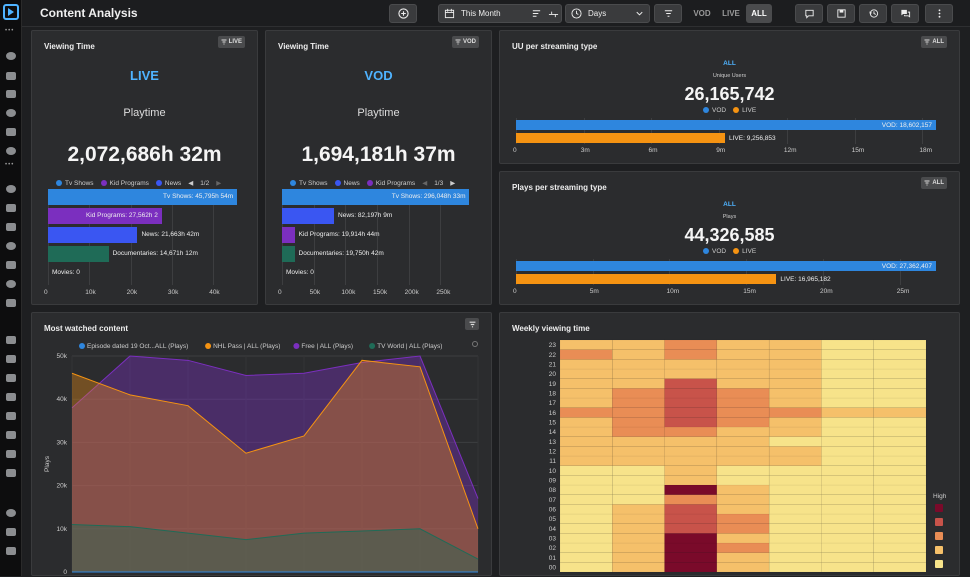 The height and width of the screenshot is (577, 970). What do you see at coordinates (124, 183) in the screenshot?
I see `legend-item: Kid Programs` at bounding box center [124, 183].